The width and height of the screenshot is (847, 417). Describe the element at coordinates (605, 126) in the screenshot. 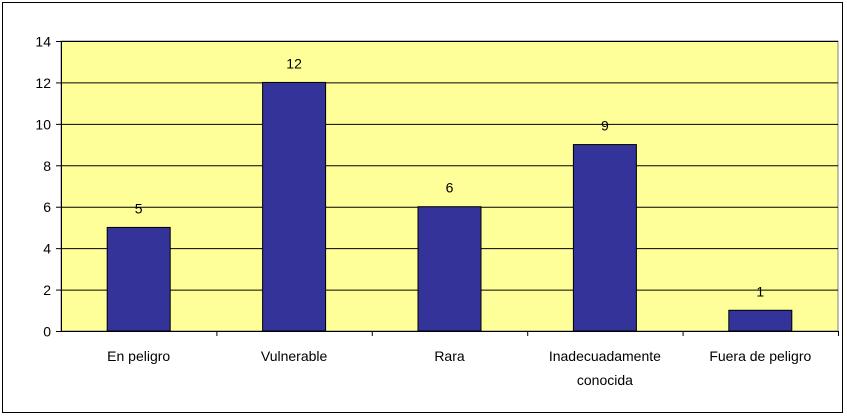

I see `data-label: 9` at that location.